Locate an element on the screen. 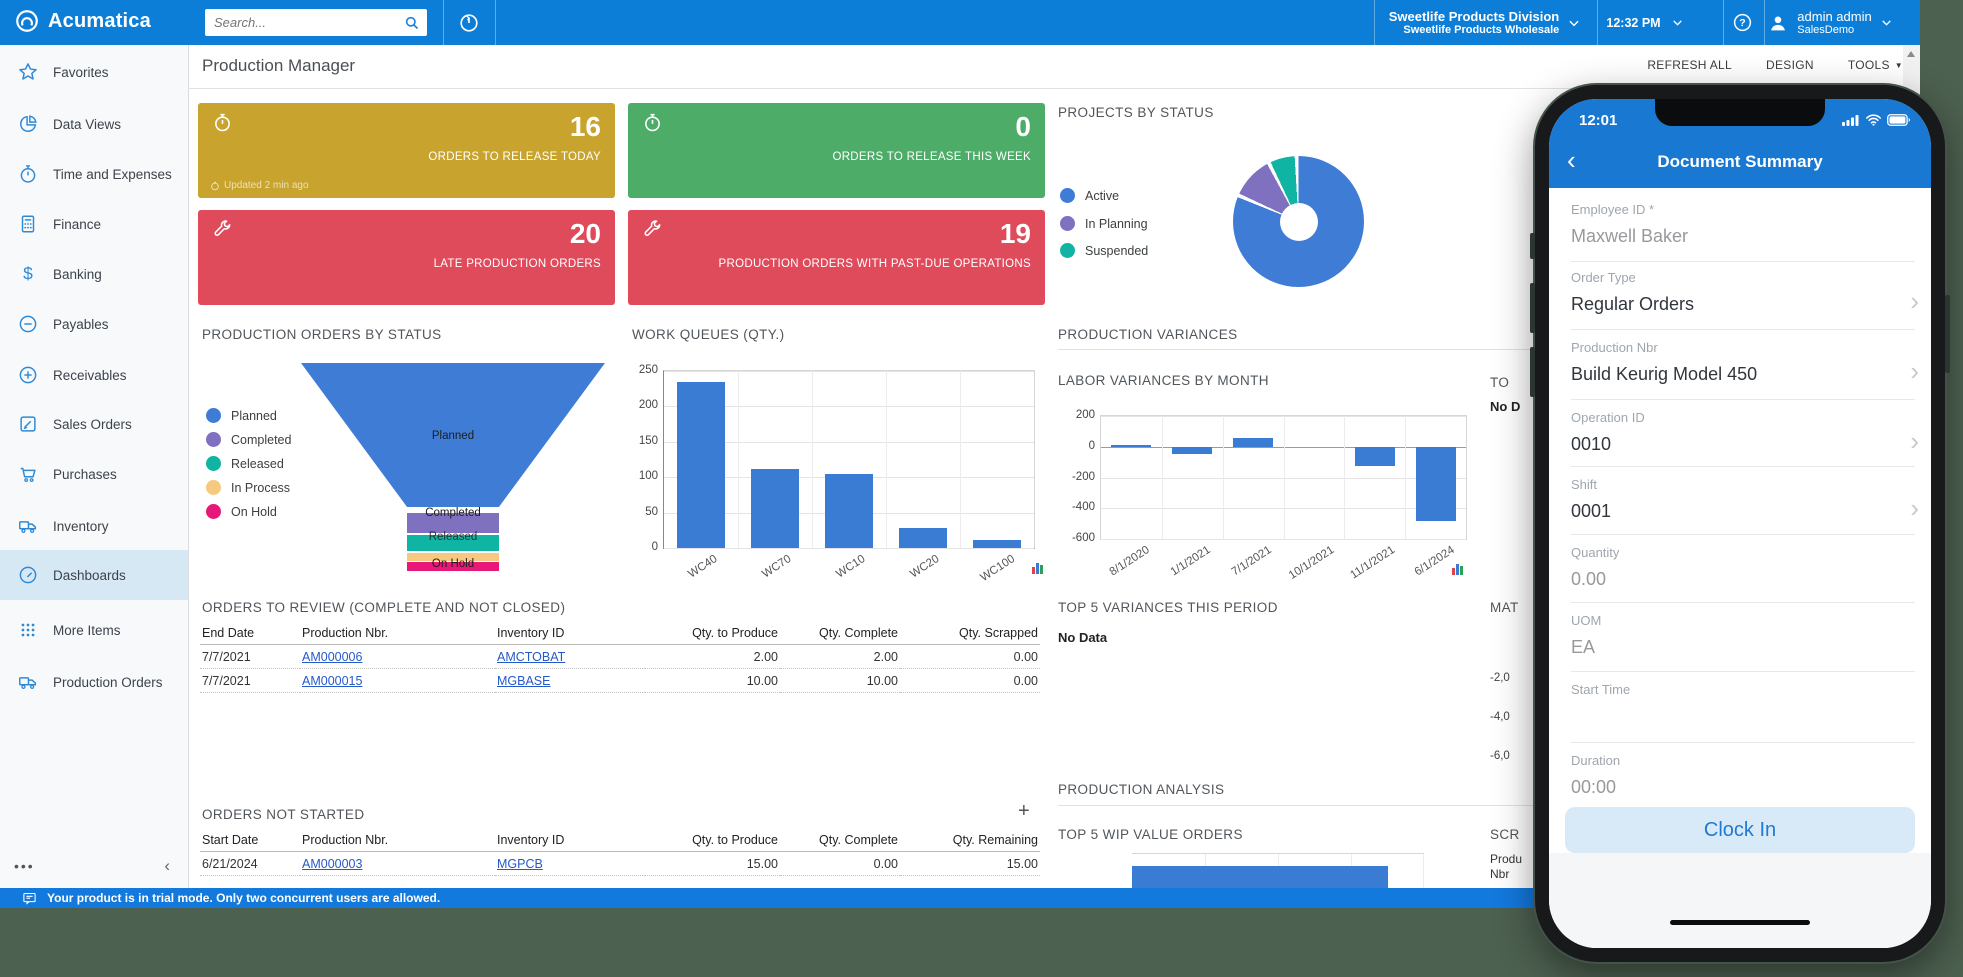 This screenshot has height=977, width=1963. brand-name: Acumatica is located at coordinates (99, 20).